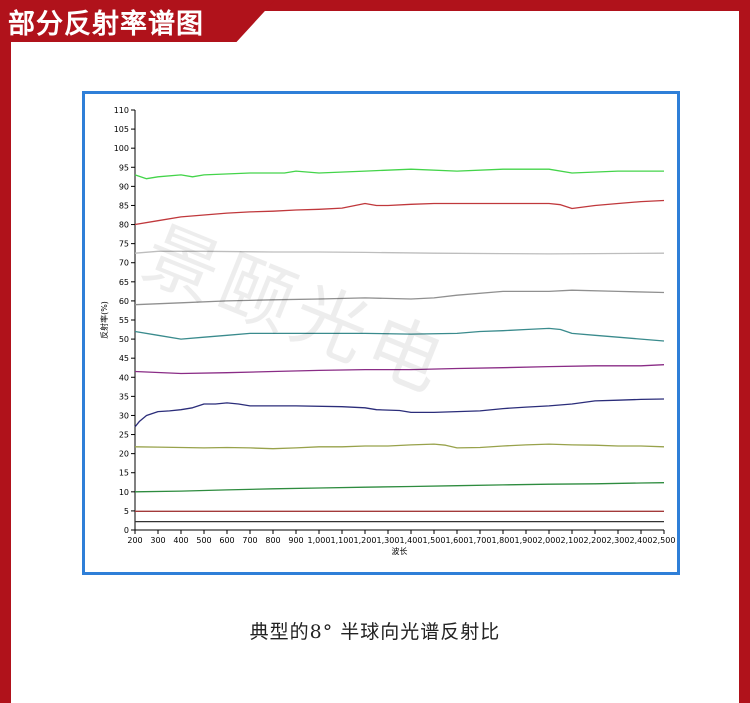 Image resolution: width=750 pixels, height=703 pixels. I want to click on y-tick-label: 15, so click(124, 473).